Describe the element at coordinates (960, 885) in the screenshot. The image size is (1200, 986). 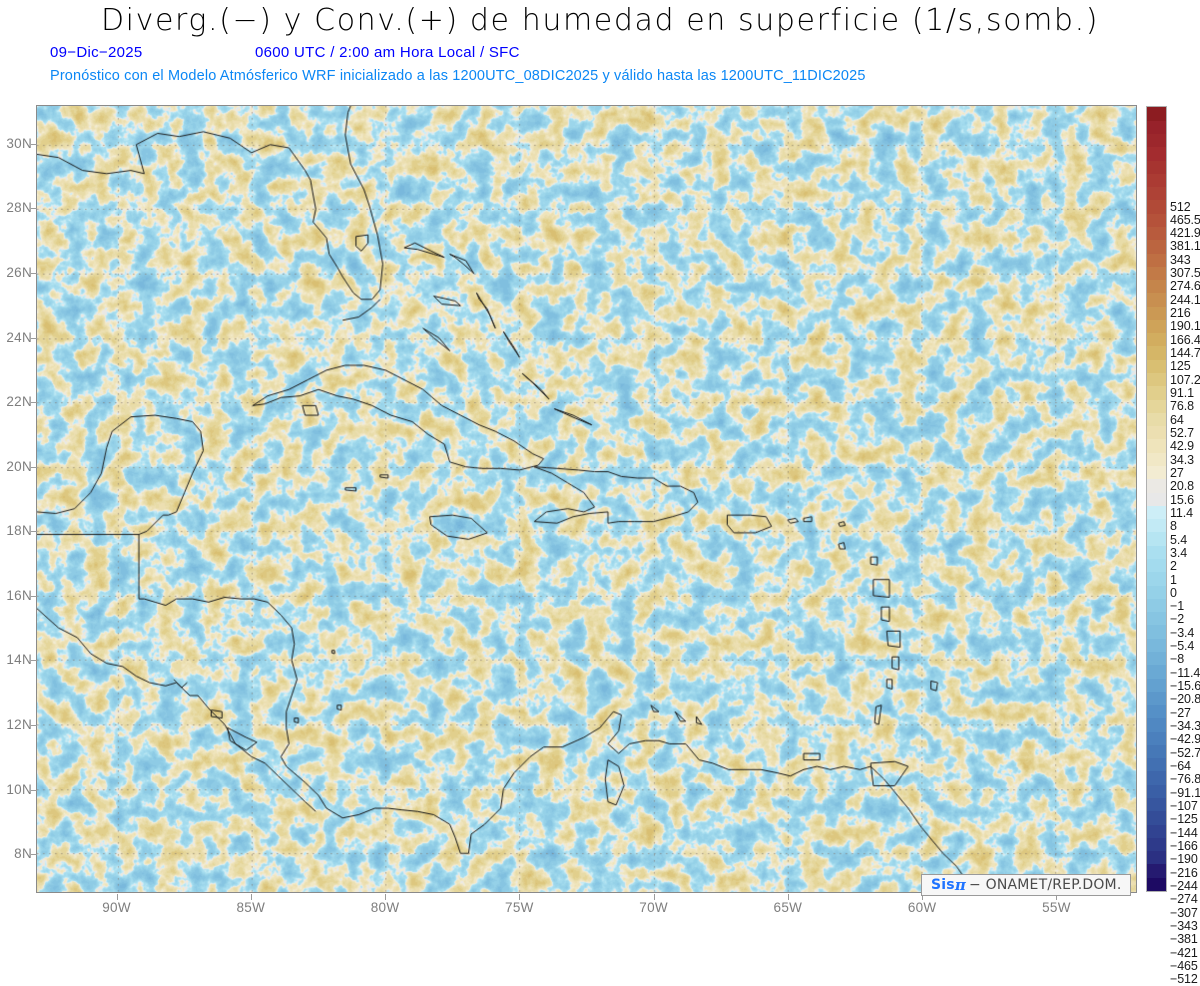
I see `logo-pi-icon: π` at that location.